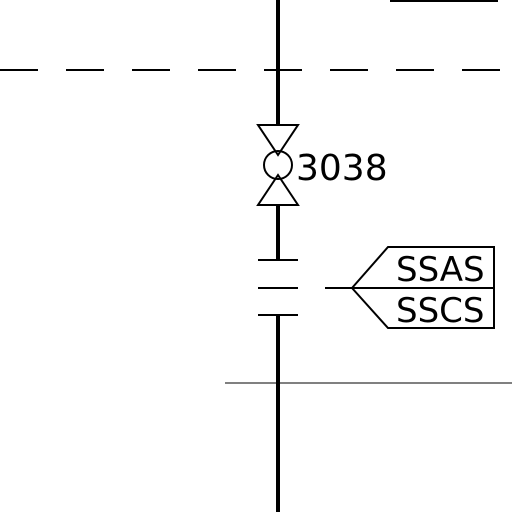  Describe the element at coordinates (440, 270) in the screenshot. I see `instrument-tag-upper: SSAS` at that location.